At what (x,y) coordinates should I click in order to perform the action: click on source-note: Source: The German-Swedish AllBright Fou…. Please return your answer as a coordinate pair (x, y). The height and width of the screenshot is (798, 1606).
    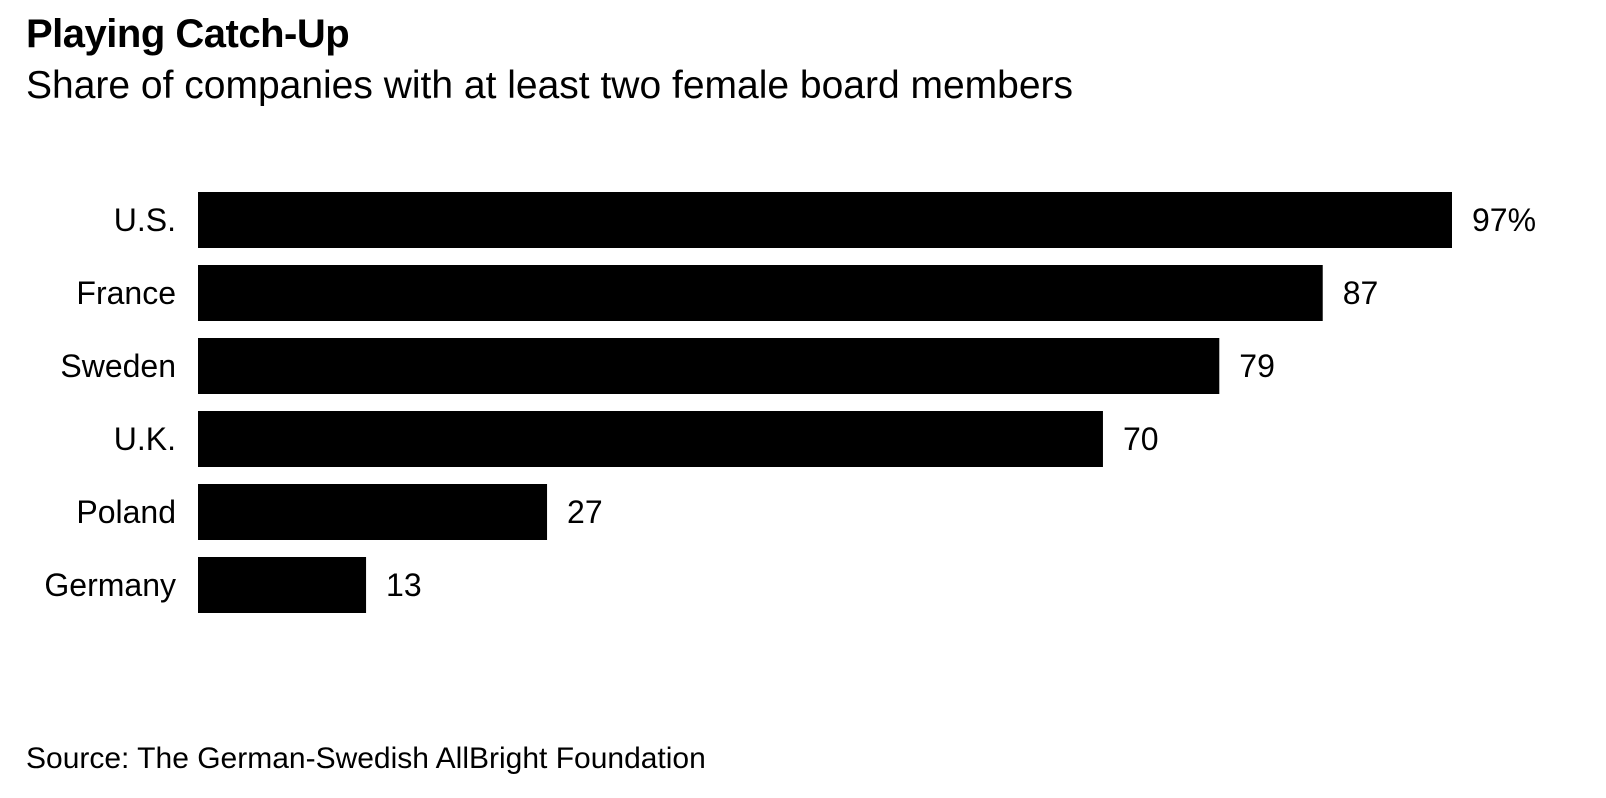
    Looking at the image, I should click on (366, 758).